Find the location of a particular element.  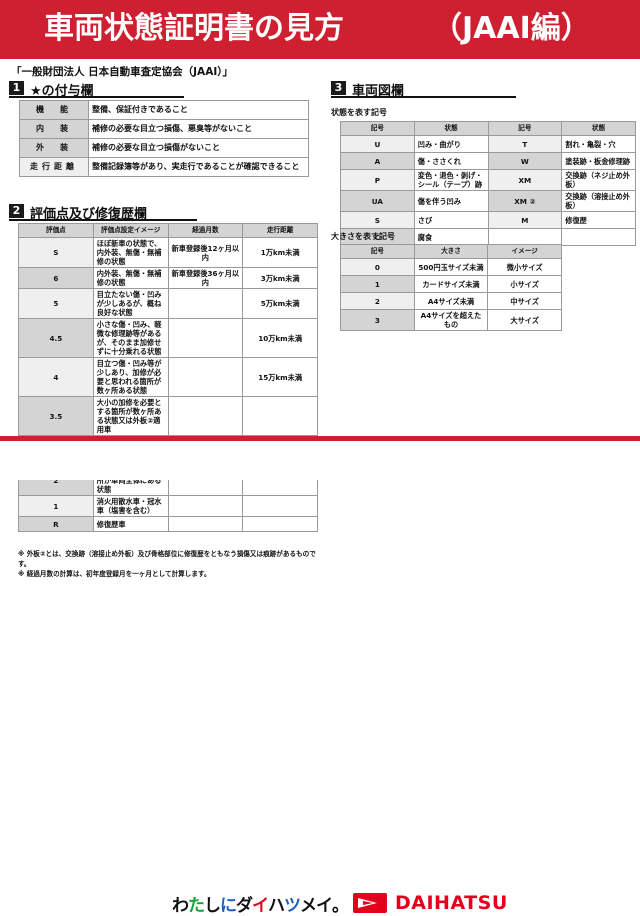

eval-score: R is located at coordinates (56, 524).